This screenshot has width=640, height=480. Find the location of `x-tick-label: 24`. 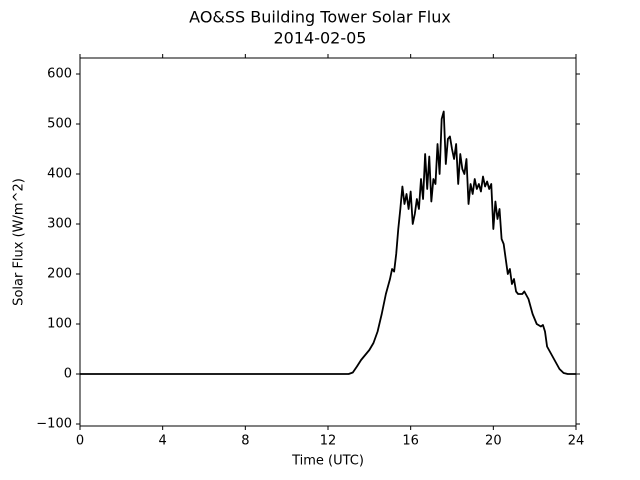

x-tick-label: 24 is located at coordinates (576, 441).